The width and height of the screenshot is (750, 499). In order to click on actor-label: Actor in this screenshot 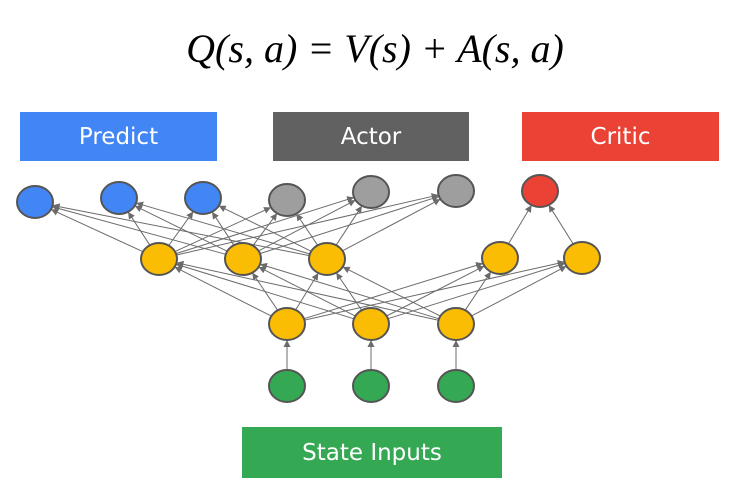, I will do `click(371, 137)`.